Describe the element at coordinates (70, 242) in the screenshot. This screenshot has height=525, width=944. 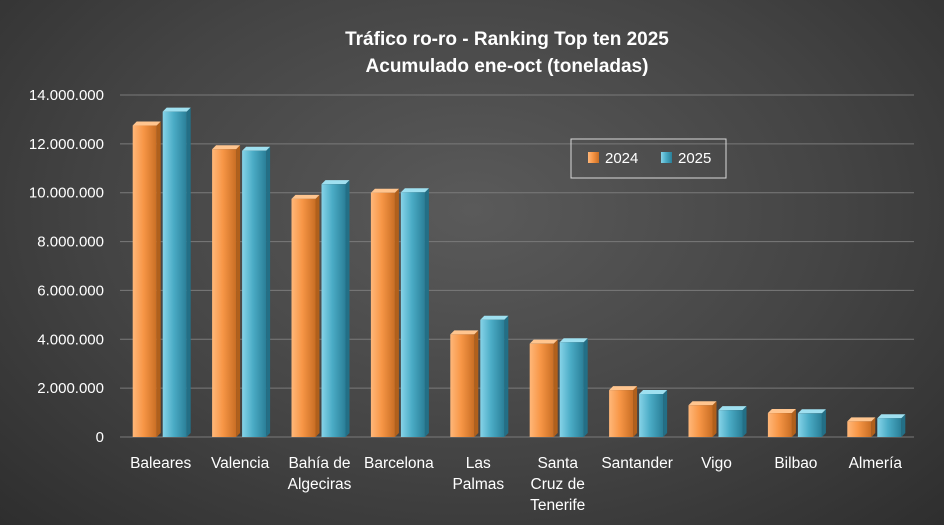
I see `y-tick-label: 8.000.000` at that location.